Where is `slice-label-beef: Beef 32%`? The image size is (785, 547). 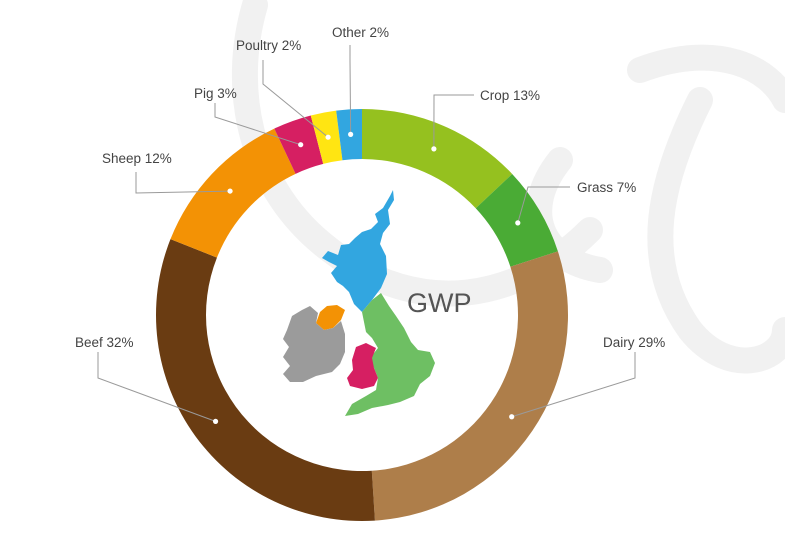
slice-label-beef: Beef 32% is located at coordinates (104, 342).